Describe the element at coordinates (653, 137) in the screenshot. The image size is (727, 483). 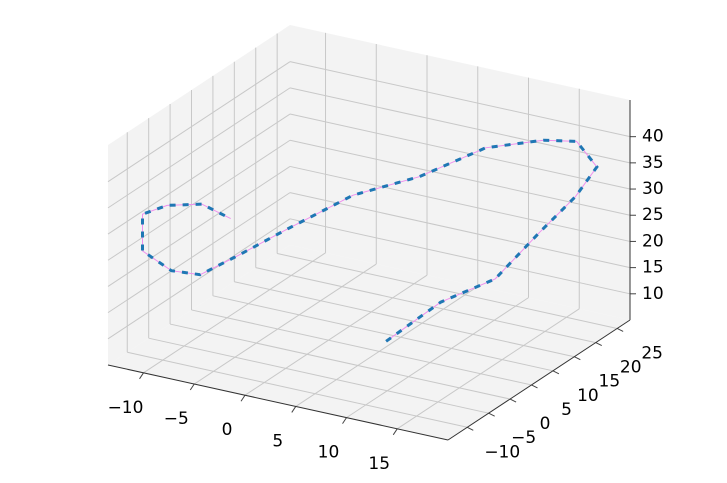
I see `tick-label: 40` at that location.